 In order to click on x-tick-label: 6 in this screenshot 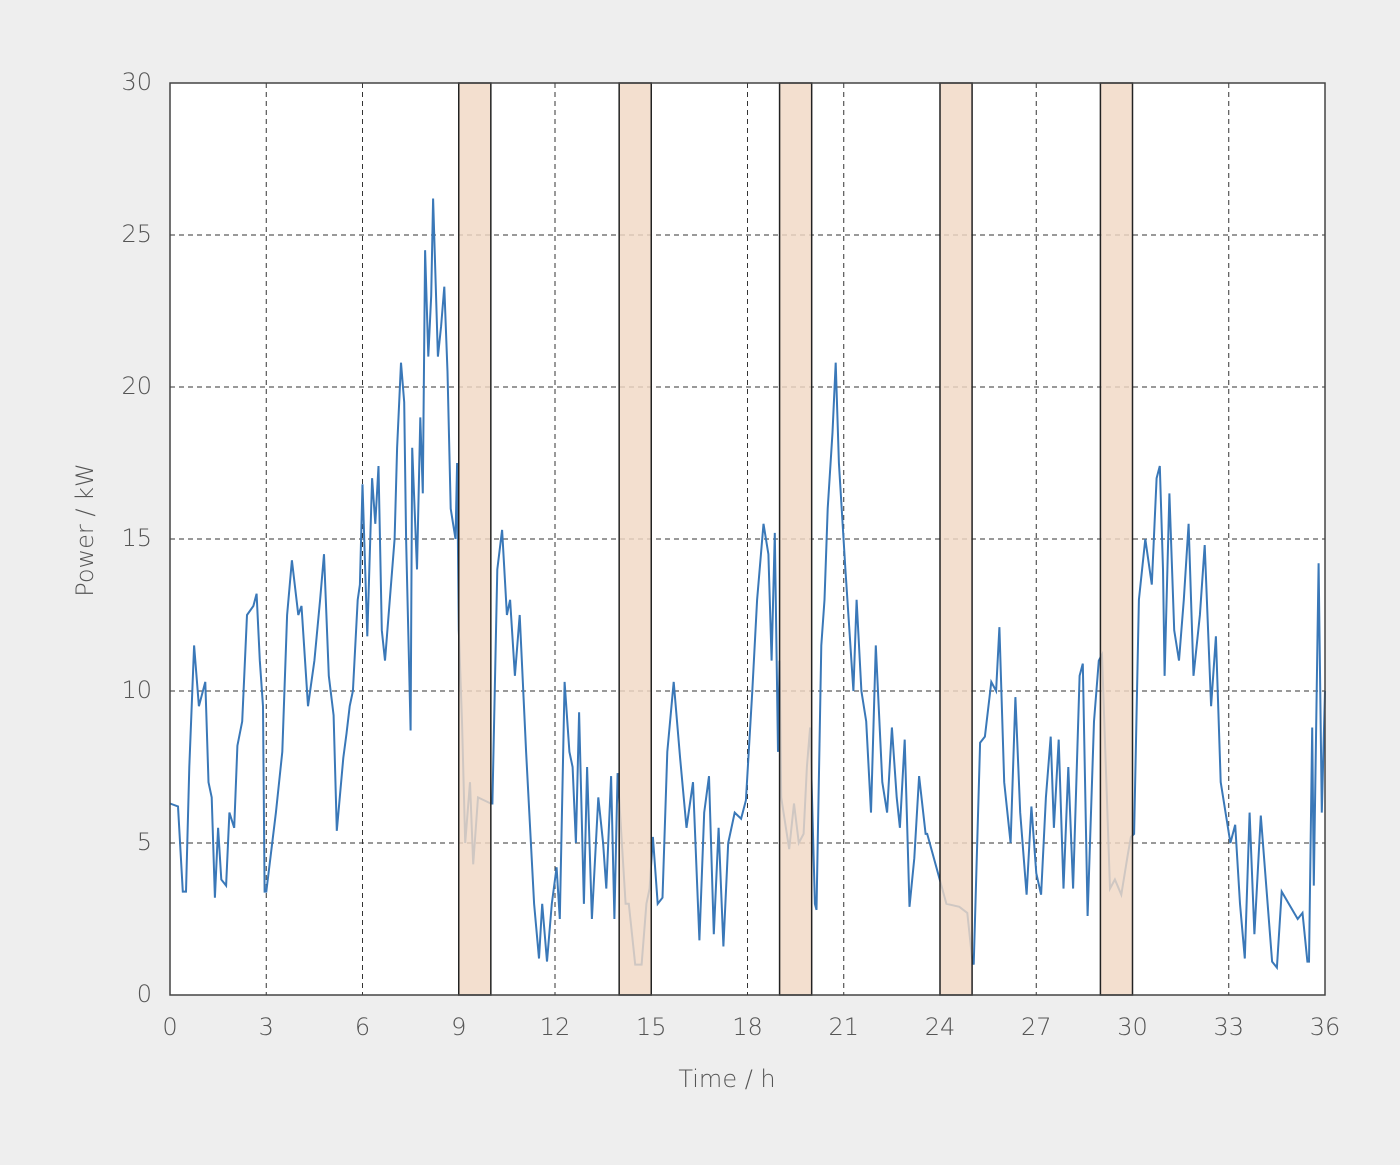, I will do `click(362, 1027)`.